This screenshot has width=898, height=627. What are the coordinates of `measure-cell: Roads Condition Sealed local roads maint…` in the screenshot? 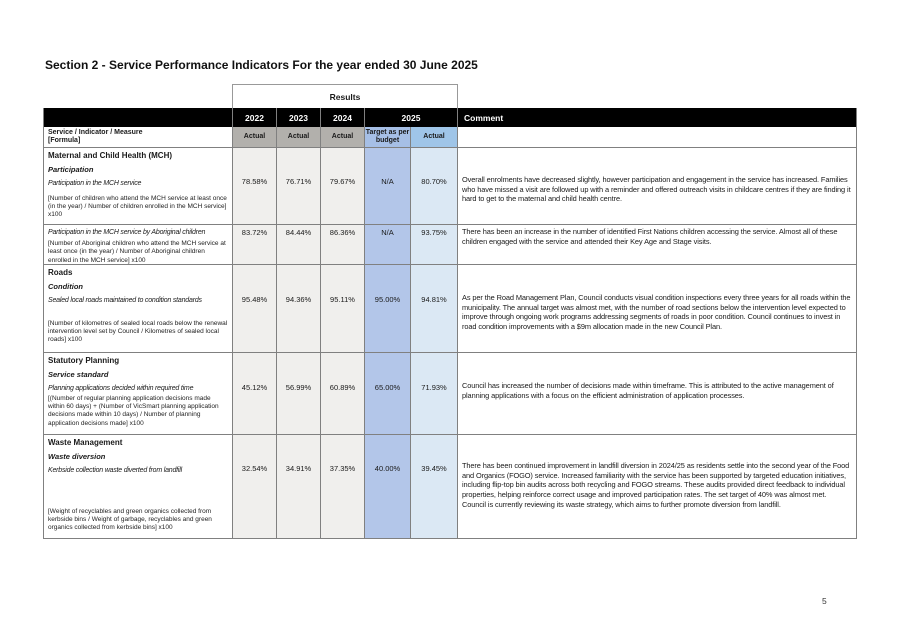 It's located at (138, 309).